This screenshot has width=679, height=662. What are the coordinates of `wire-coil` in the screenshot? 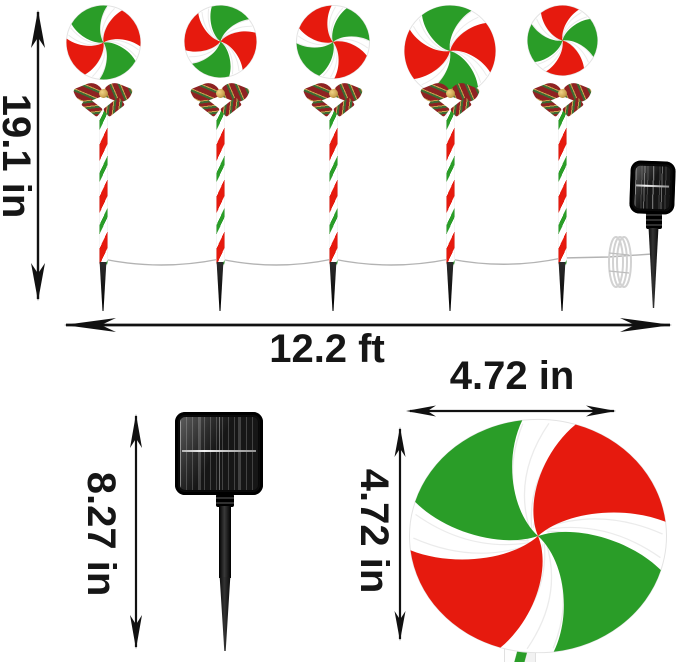 It's located at (620, 262).